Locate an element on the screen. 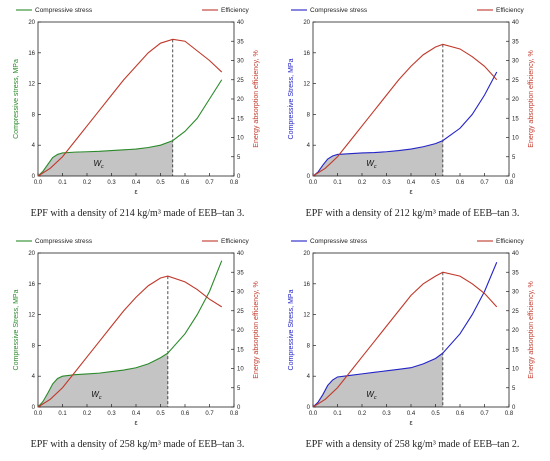  y-left-axis-label: Compressive stress, MPa is located at coordinates (16, 99).